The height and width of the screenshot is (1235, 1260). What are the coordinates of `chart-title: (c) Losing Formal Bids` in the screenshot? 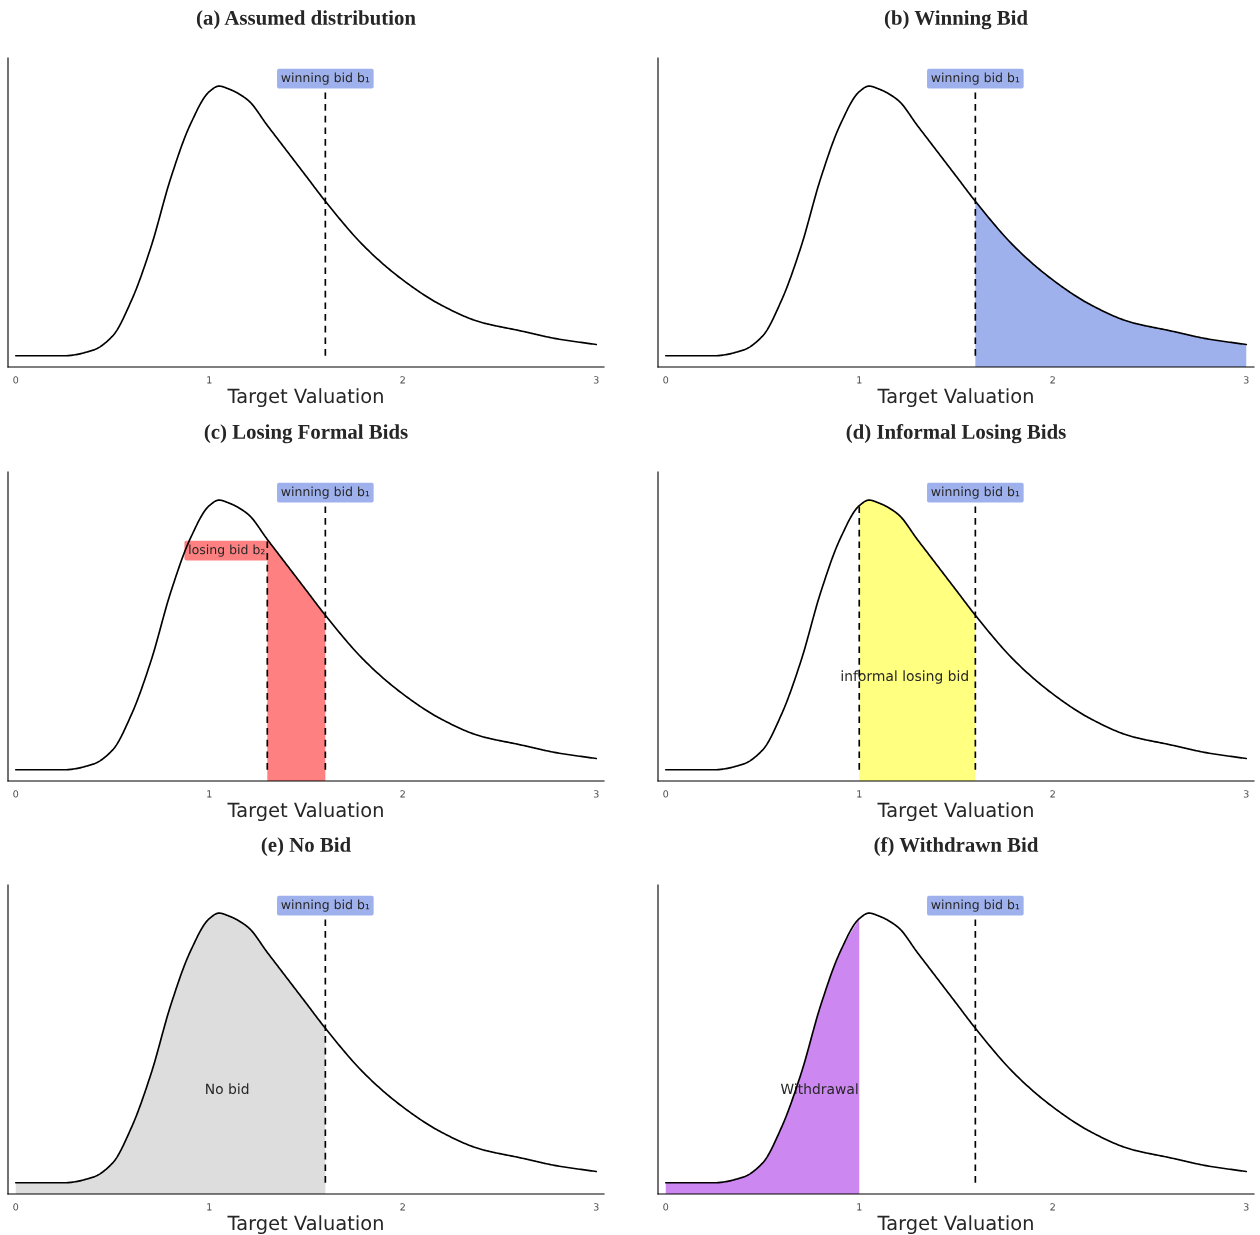 It's located at (306, 434).